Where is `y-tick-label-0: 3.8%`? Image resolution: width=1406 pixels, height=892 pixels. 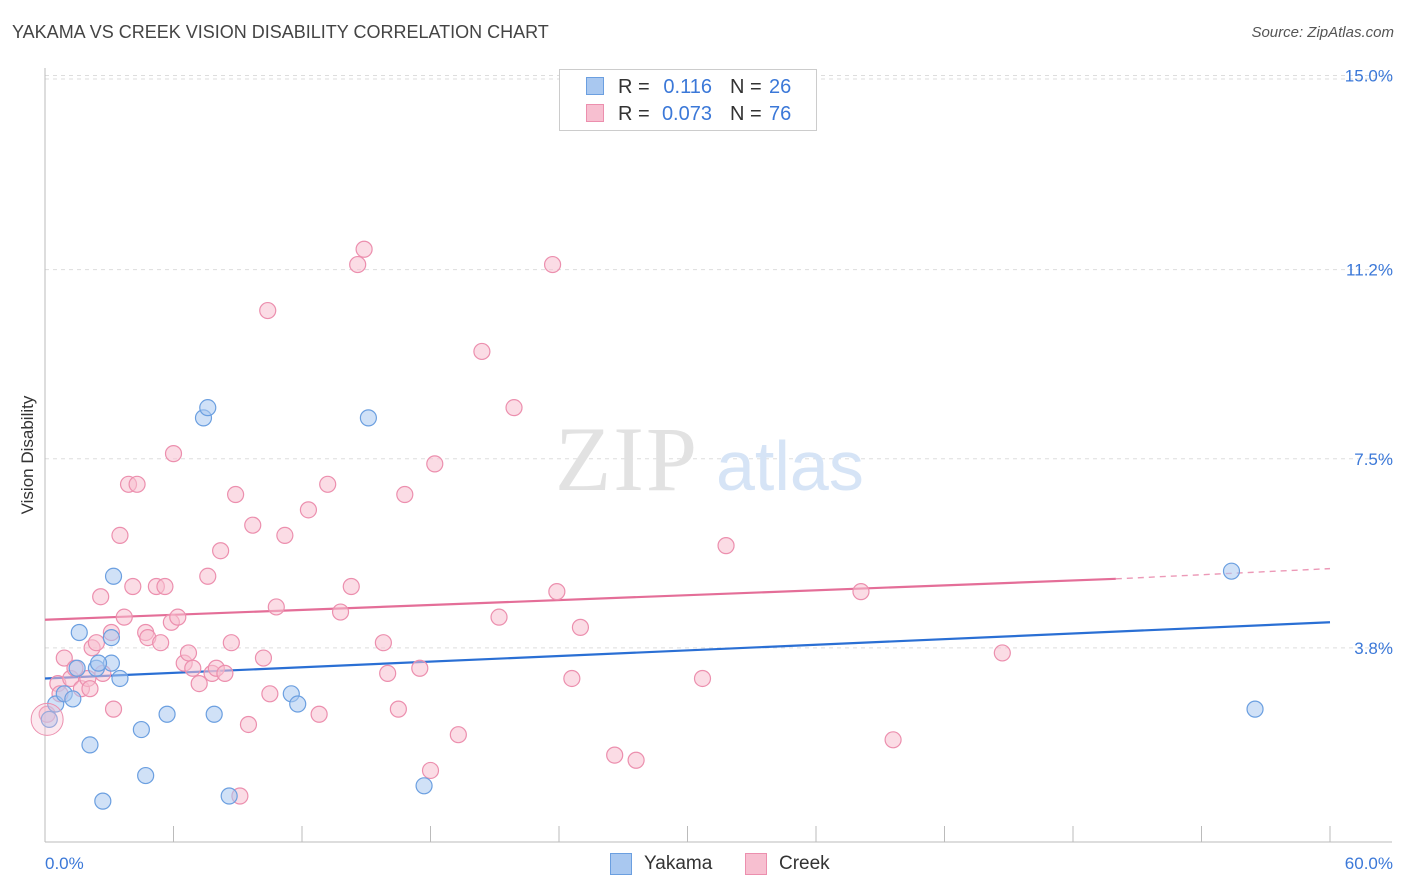 y-tick-label-0: 3.8% is located at coordinates (1373, 648).